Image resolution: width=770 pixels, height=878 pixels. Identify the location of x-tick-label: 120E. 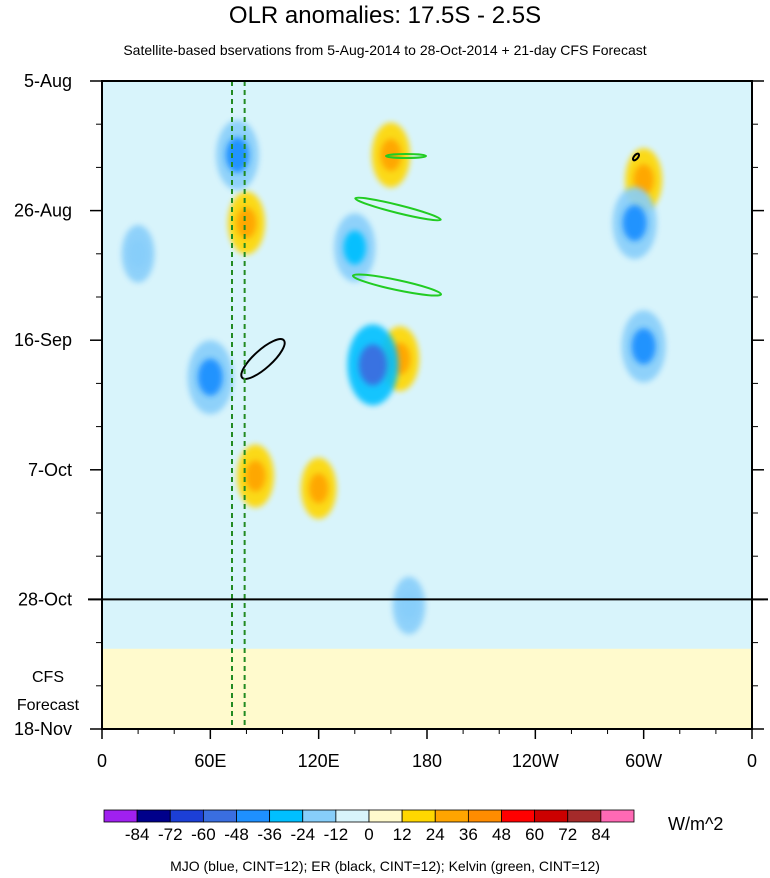
(319, 761).